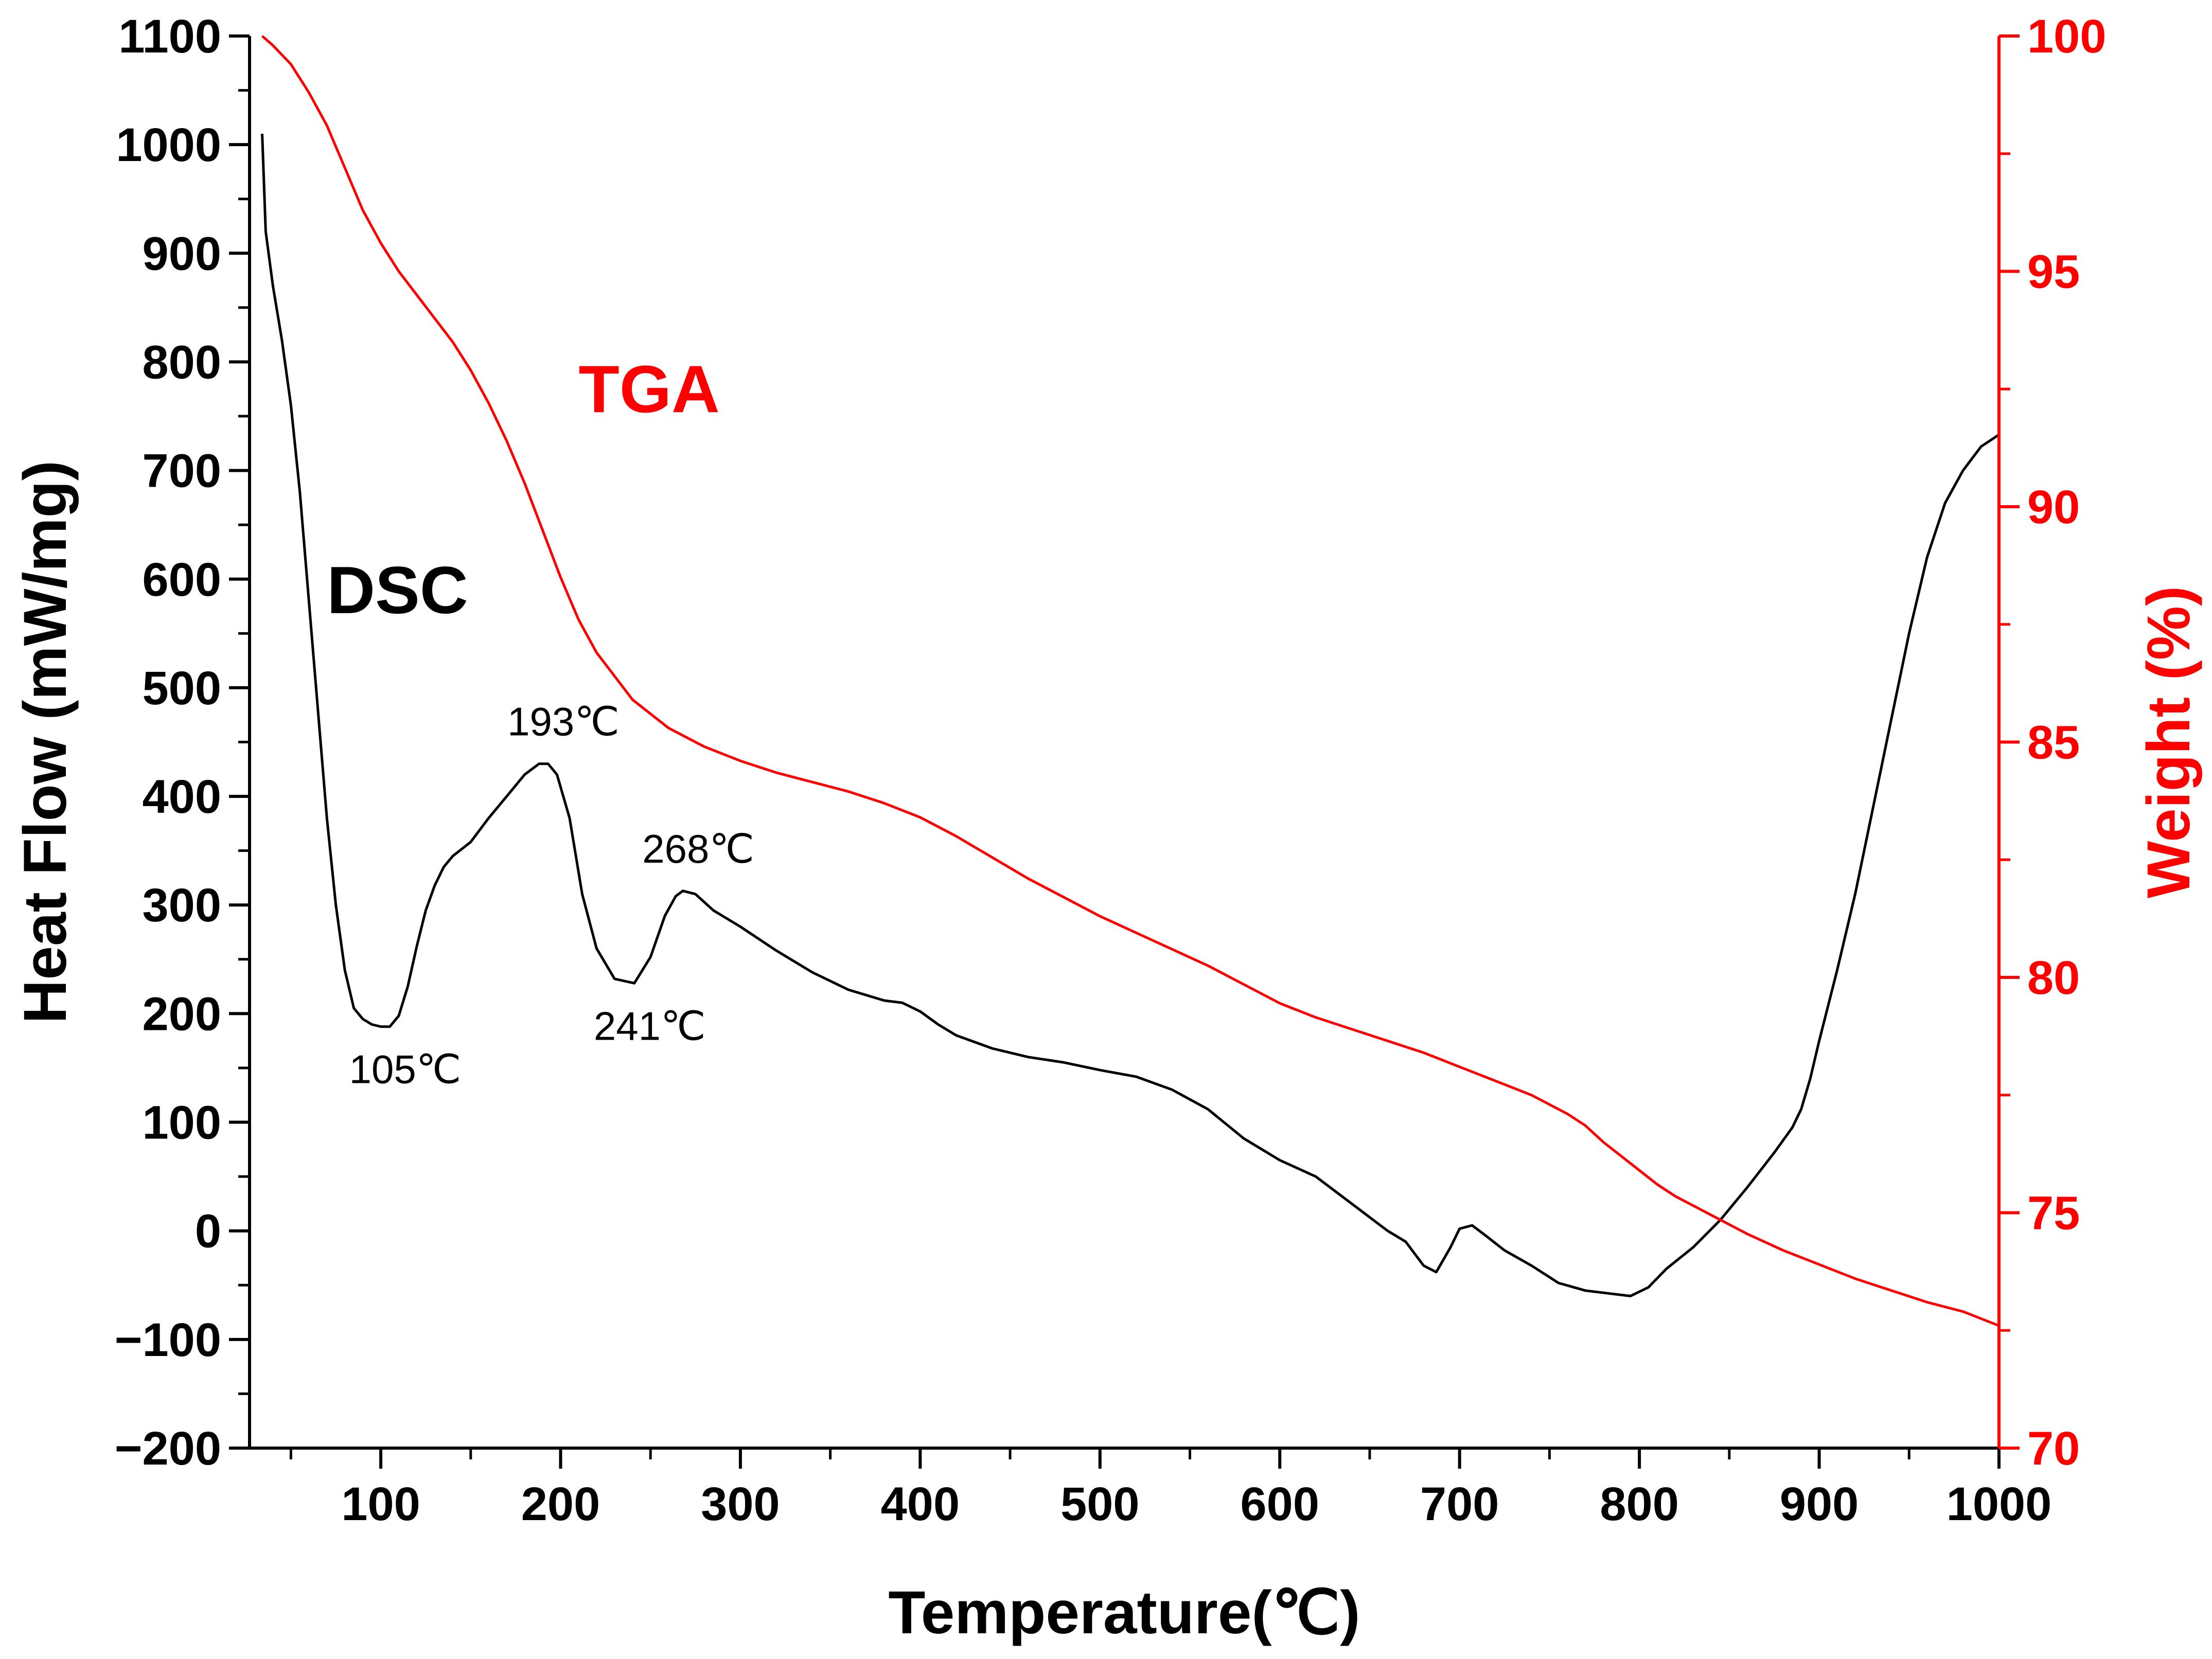  Describe the element at coordinates (182, 1123) in the screenshot. I see `y-left-tick-label: 100` at that location.